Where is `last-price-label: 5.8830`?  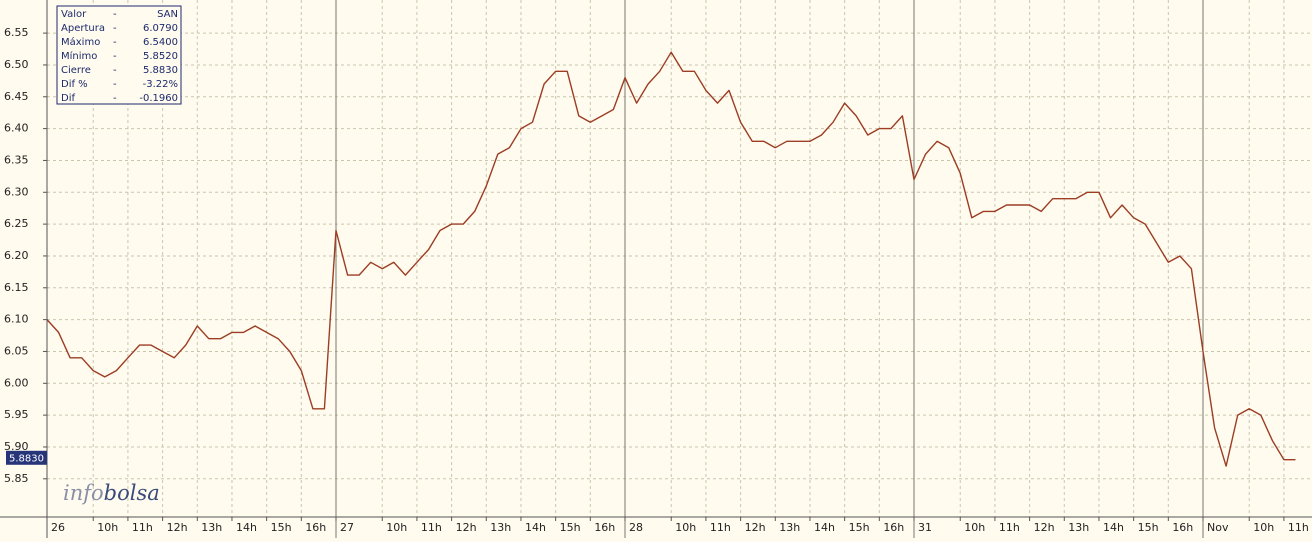 last-price-label: 5.8830 is located at coordinates (26, 458).